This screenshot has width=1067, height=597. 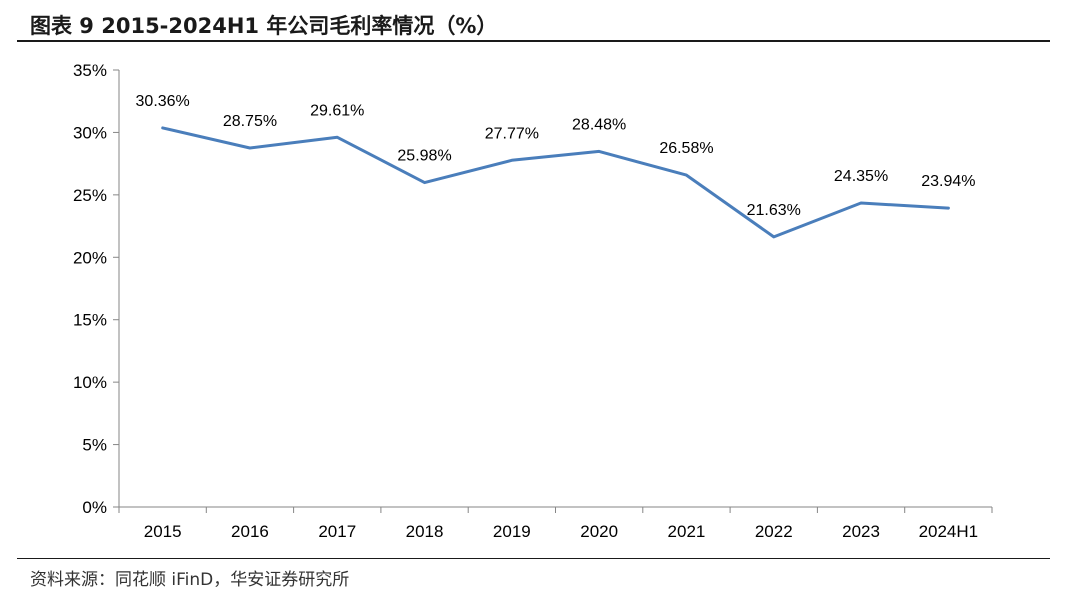 What do you see at coordinates (250, 121) in the screenshot?
I see `data-label: 28.75%` at bounding box center [250, 121].